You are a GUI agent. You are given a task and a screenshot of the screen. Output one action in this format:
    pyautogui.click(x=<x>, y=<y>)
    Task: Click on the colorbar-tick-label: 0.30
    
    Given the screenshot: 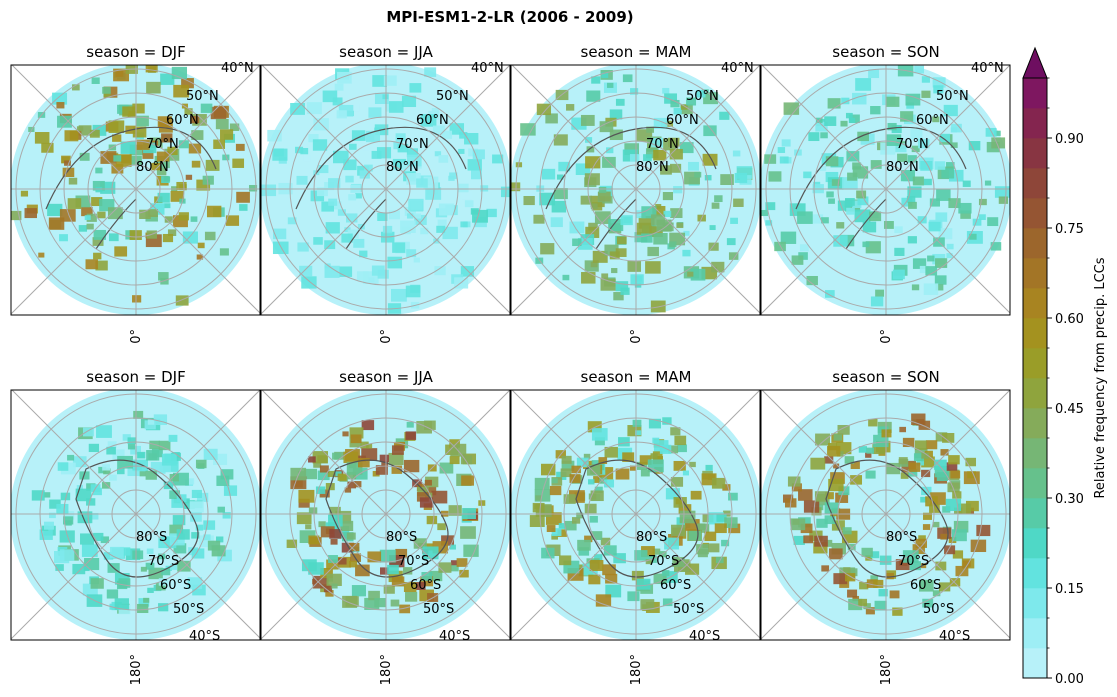 What is the action you would take?
    pyautogui.click(x=1069, y=499)
    